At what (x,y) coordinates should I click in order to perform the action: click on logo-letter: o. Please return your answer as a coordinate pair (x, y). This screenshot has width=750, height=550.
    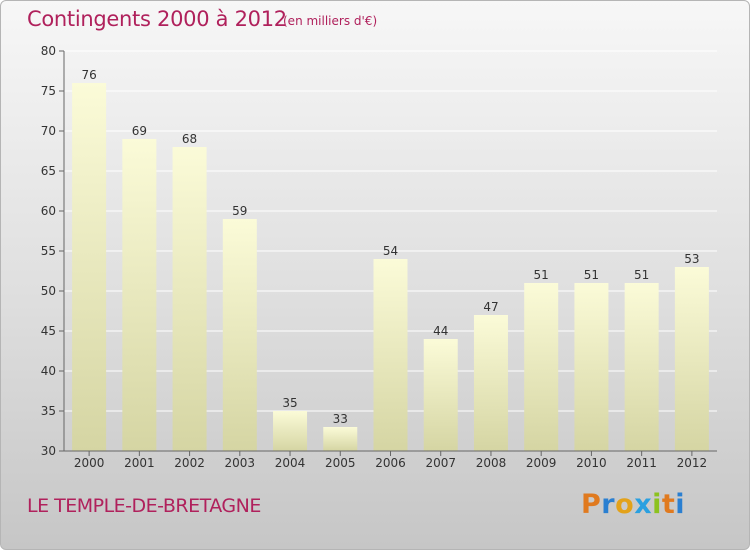
    Looking at the image, I should click on (625, 504).